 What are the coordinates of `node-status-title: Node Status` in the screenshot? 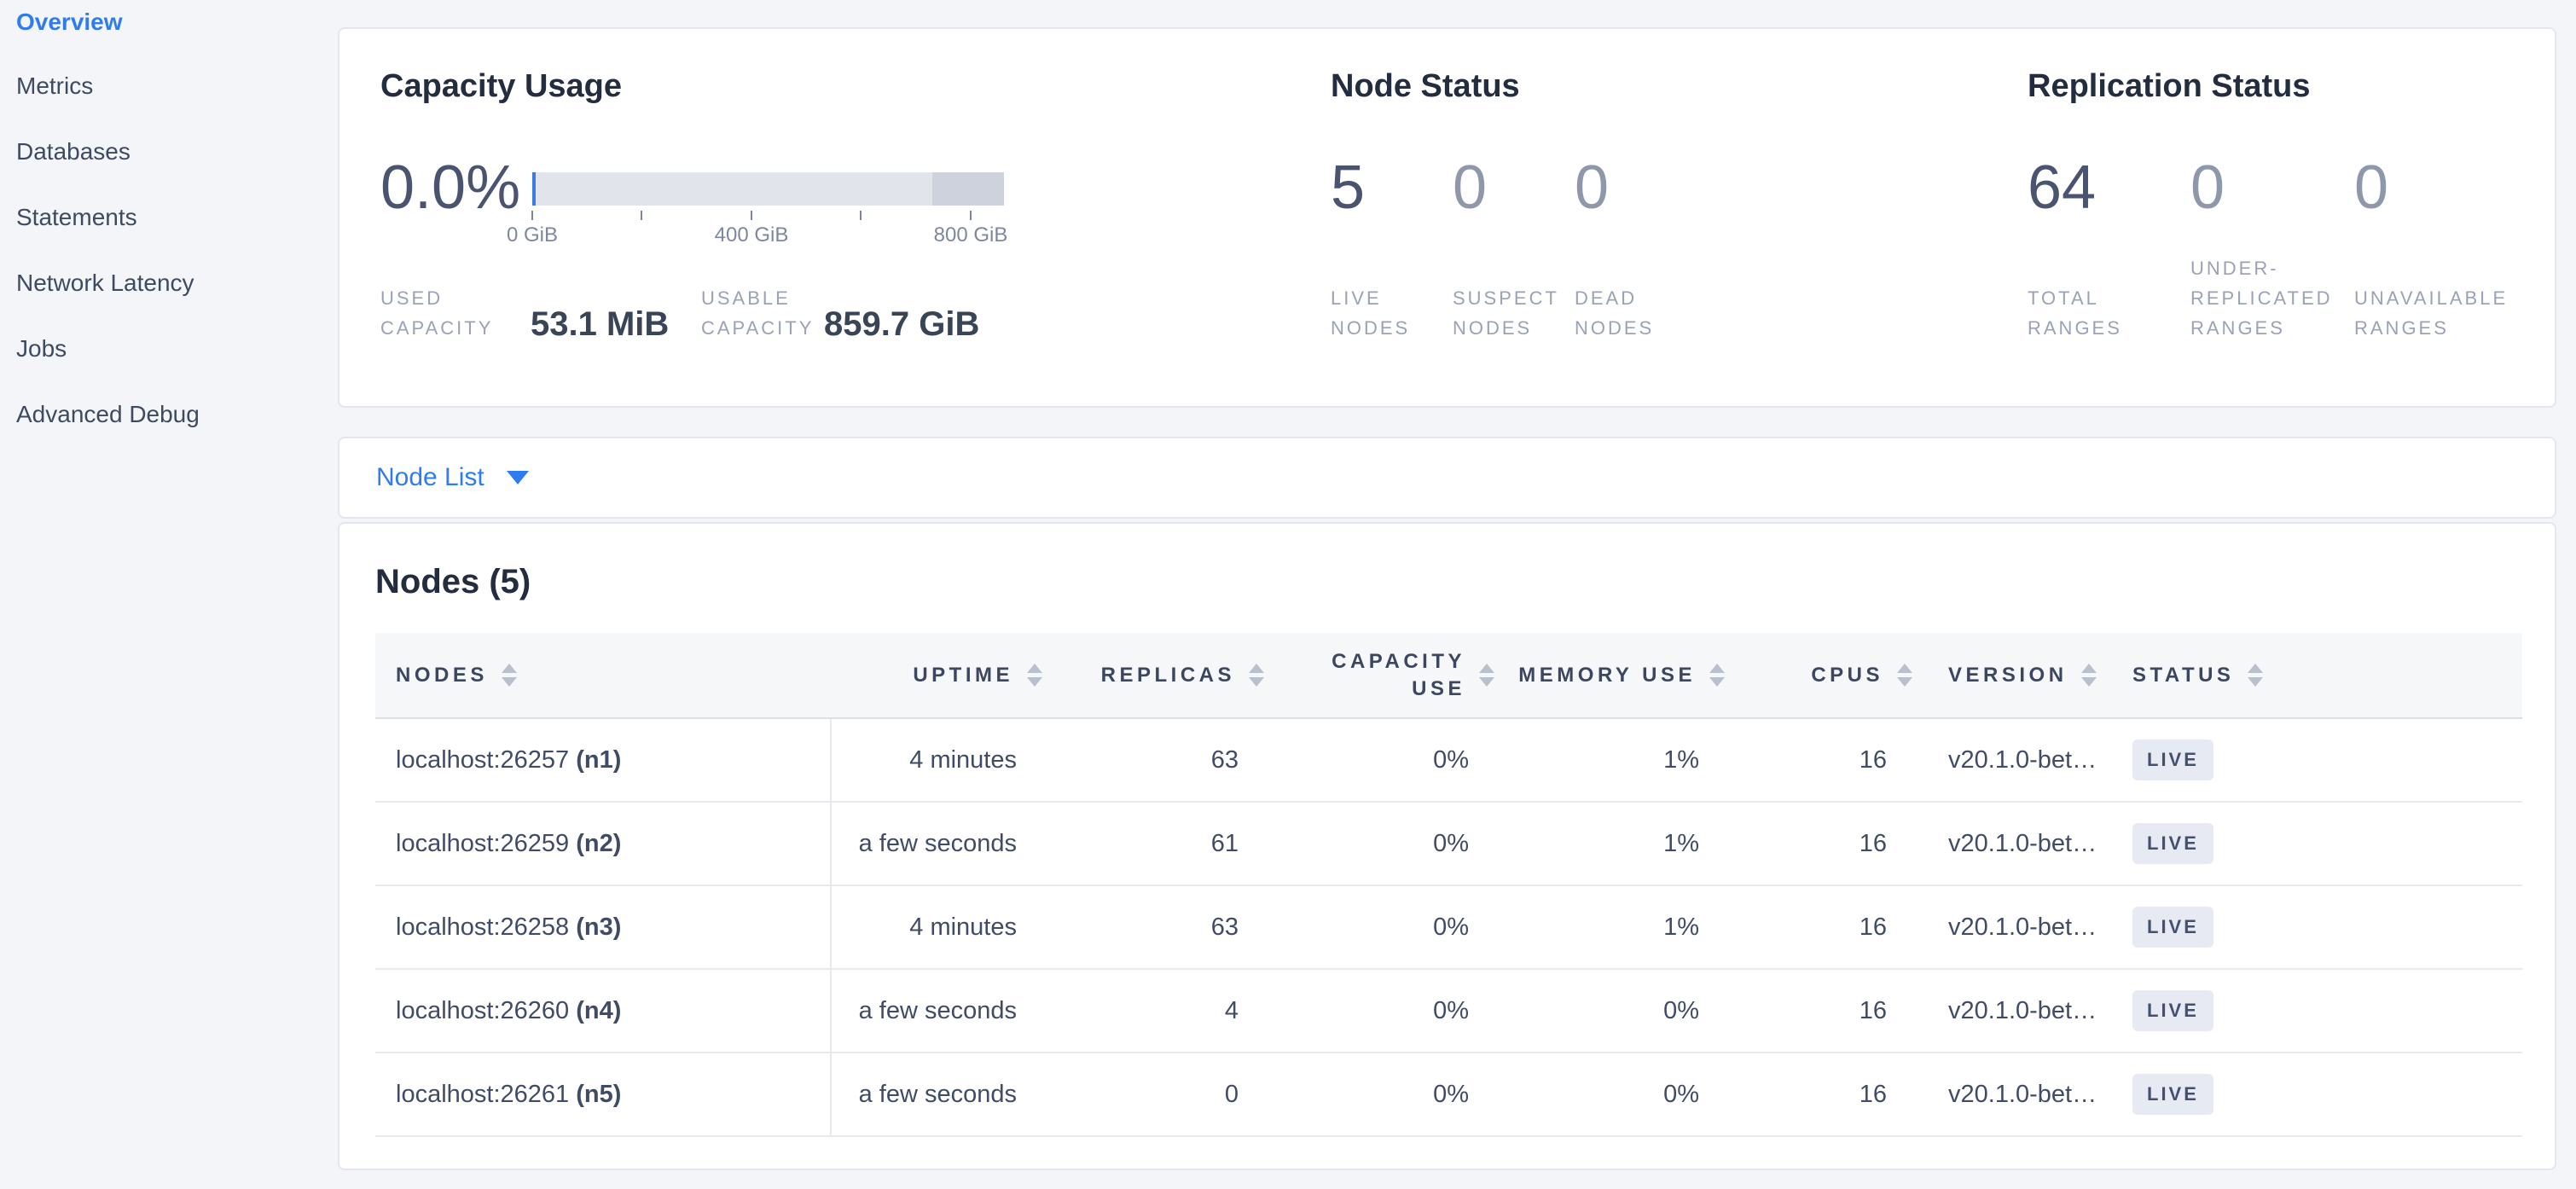 It's located at (1425, 86).